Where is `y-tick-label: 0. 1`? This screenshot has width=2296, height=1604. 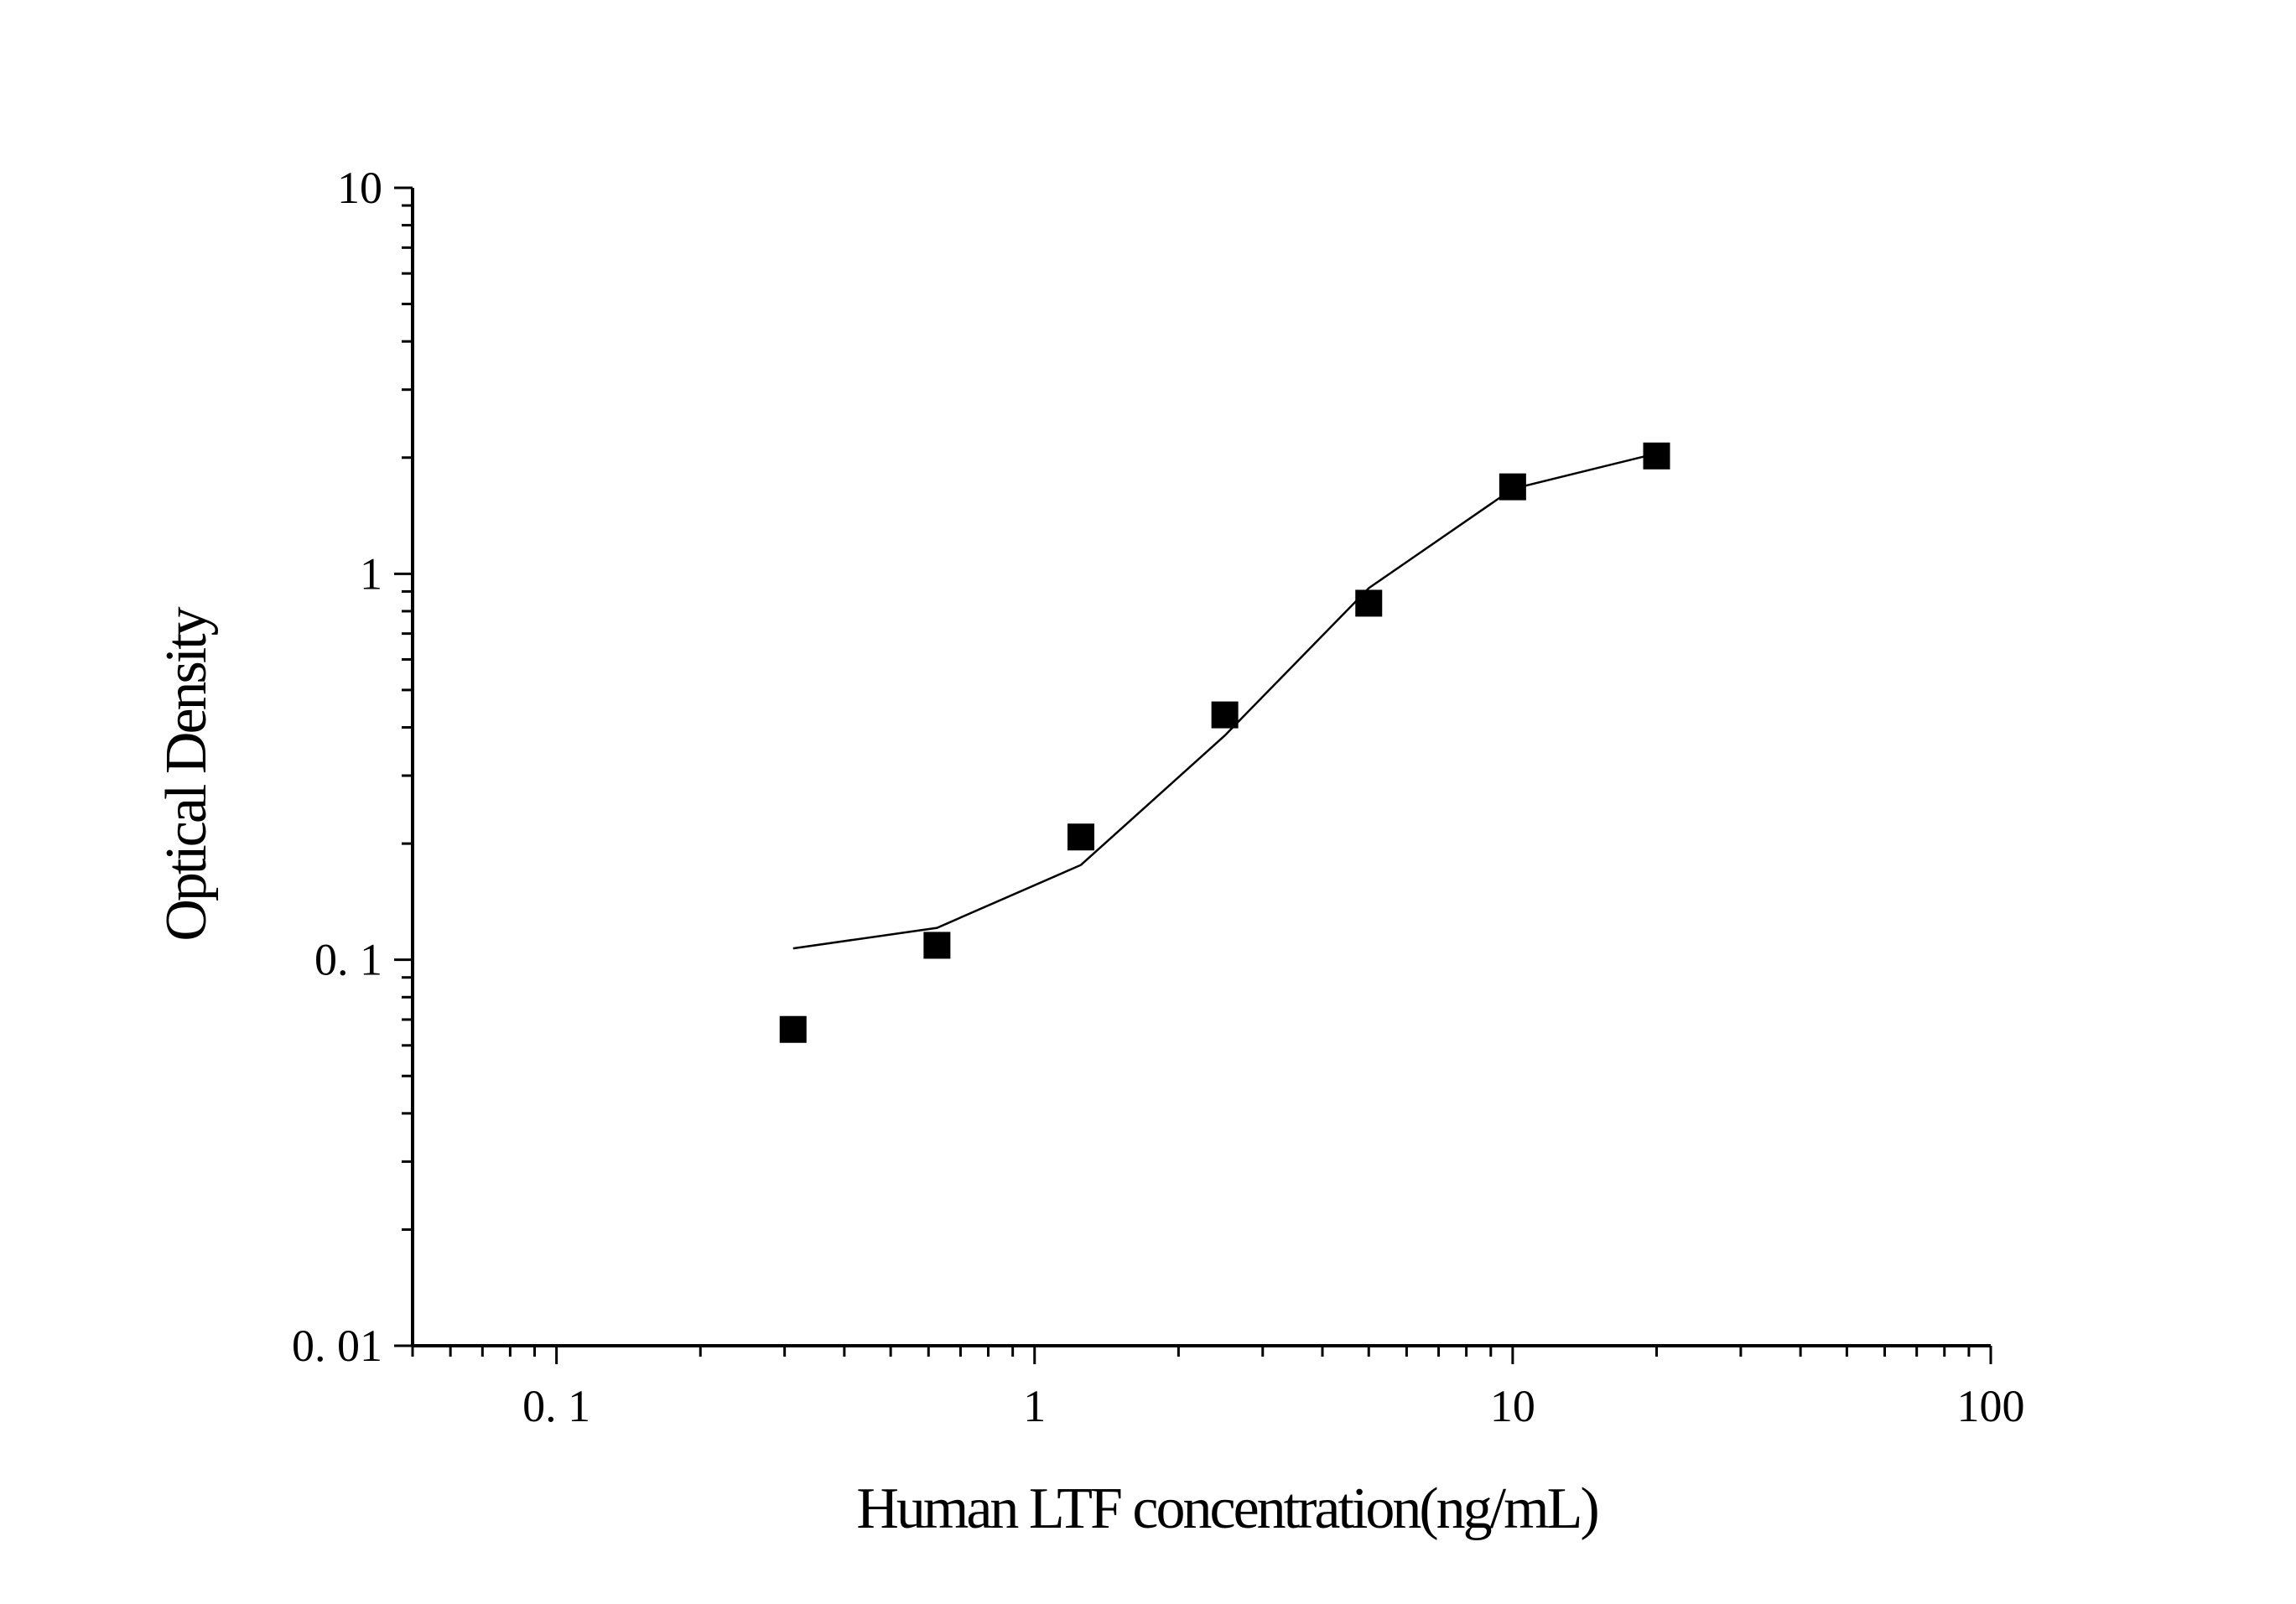 y-tick-label: 0. 1 is located at coordinates (348, 960).